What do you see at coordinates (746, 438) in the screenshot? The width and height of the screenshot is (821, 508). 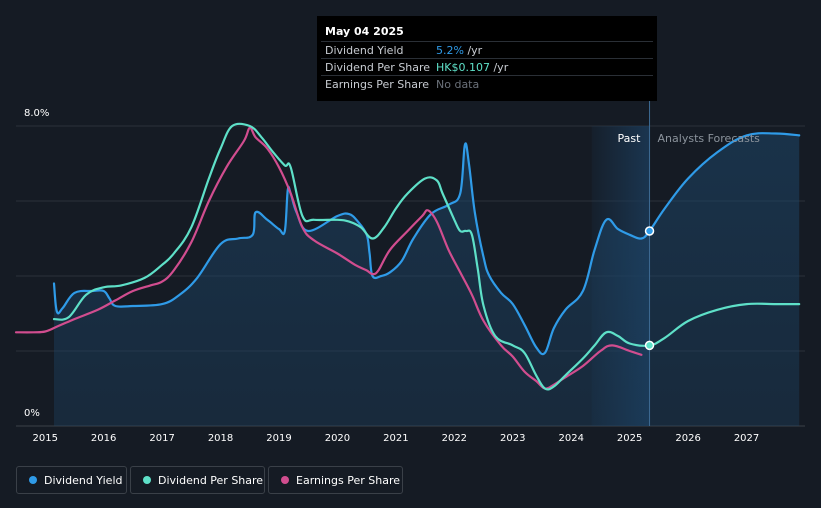 I see `x-tick-label: 2027` at bounding box center [746, 438].